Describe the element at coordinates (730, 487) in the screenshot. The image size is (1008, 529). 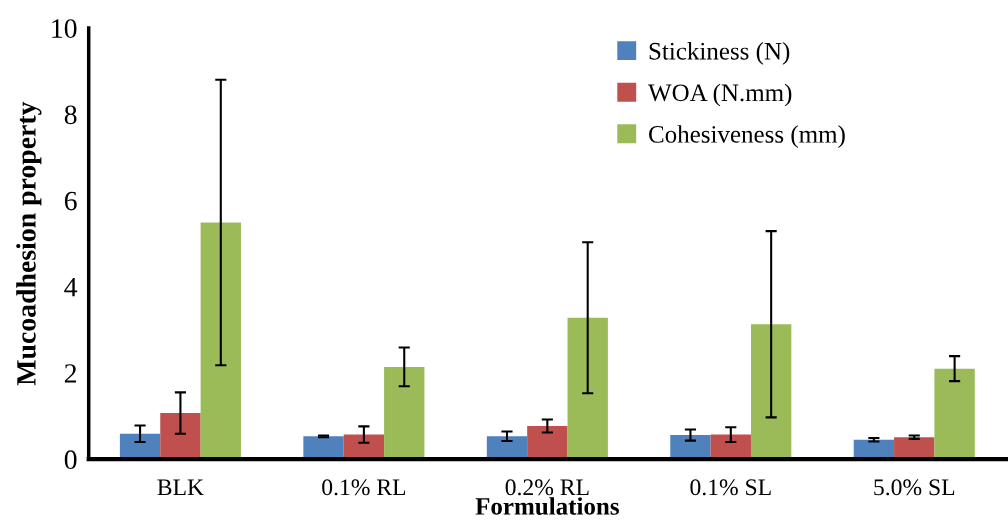
I see `x-tick-label: 0.1% SL` at that location.